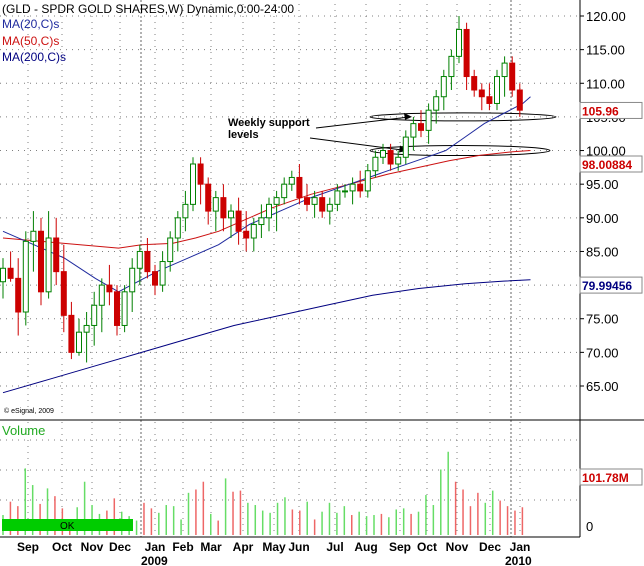  I want to click on month-label-apr: Apr, so click(243, 547).